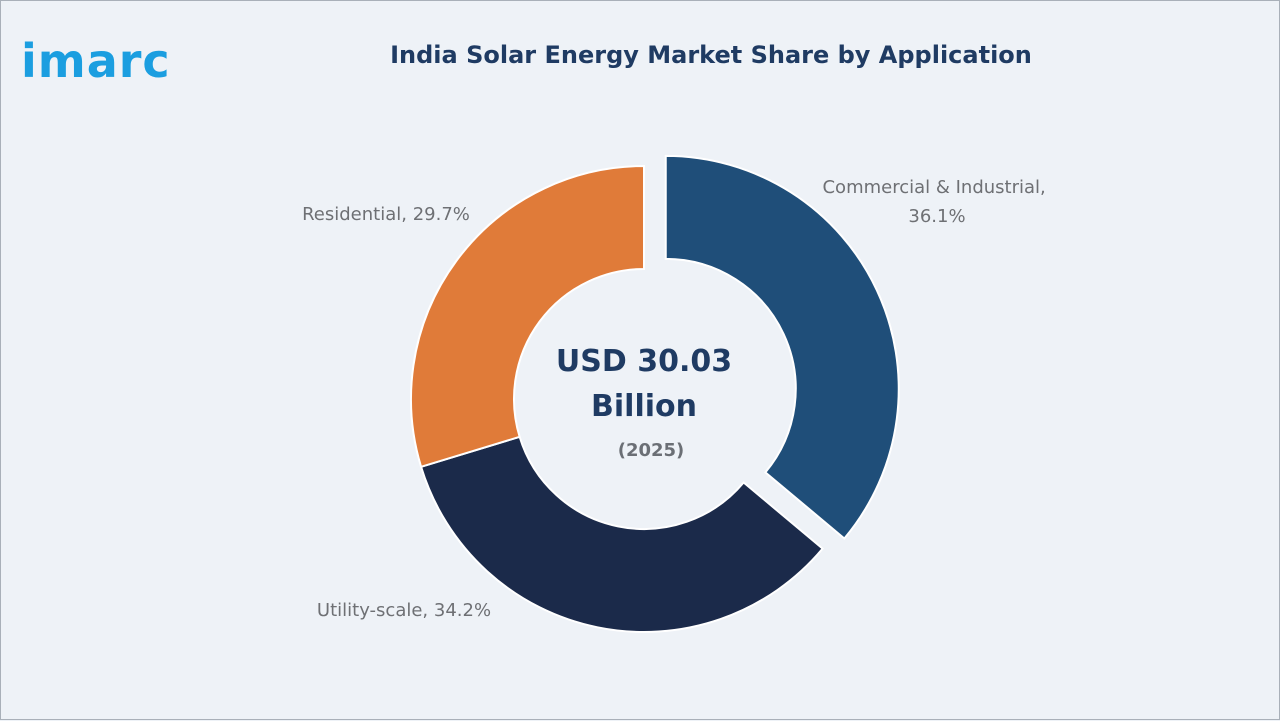 The image size is (1280, 721). What do you see at coordinates (644, 406) in the screenshot?
I see `center-value-line2: Billion` at bounding box center [644, 406].